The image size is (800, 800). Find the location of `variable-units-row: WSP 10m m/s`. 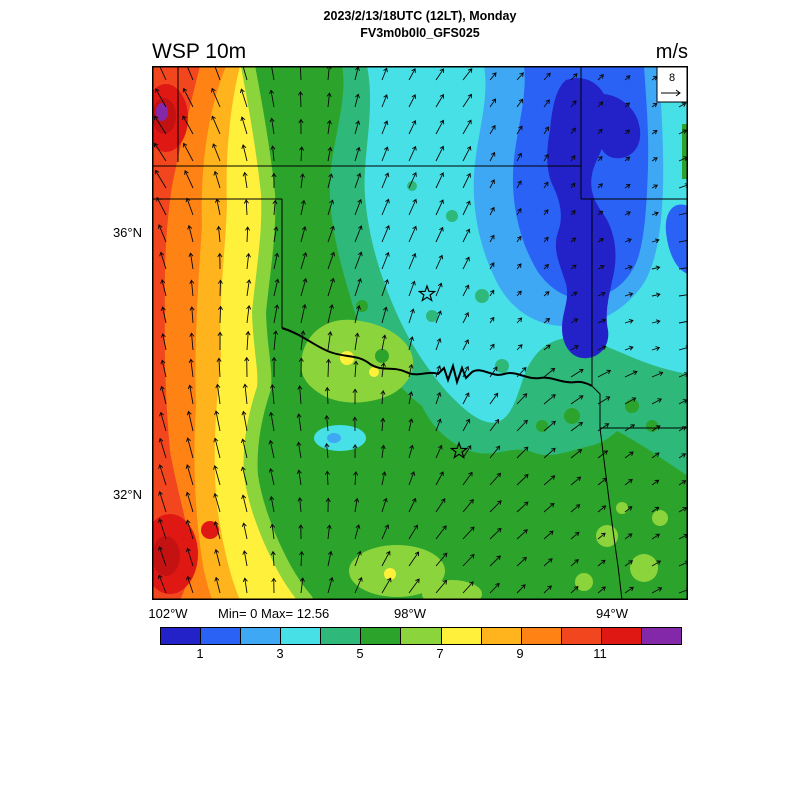

variable-units-row: WSP 10m m/s is located at coordinates (420, 52).